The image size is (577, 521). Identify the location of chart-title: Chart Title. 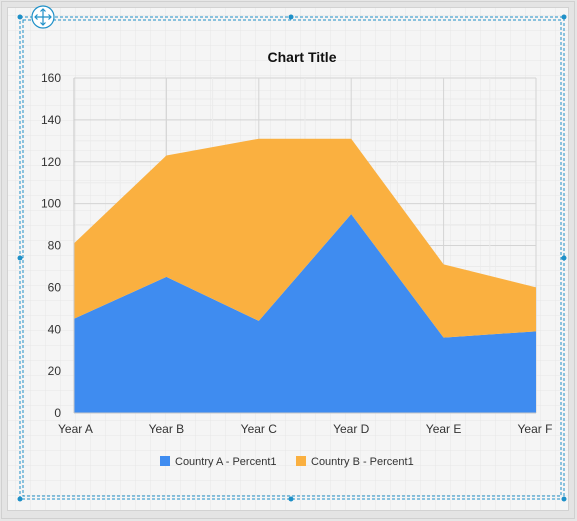
(302, 57).